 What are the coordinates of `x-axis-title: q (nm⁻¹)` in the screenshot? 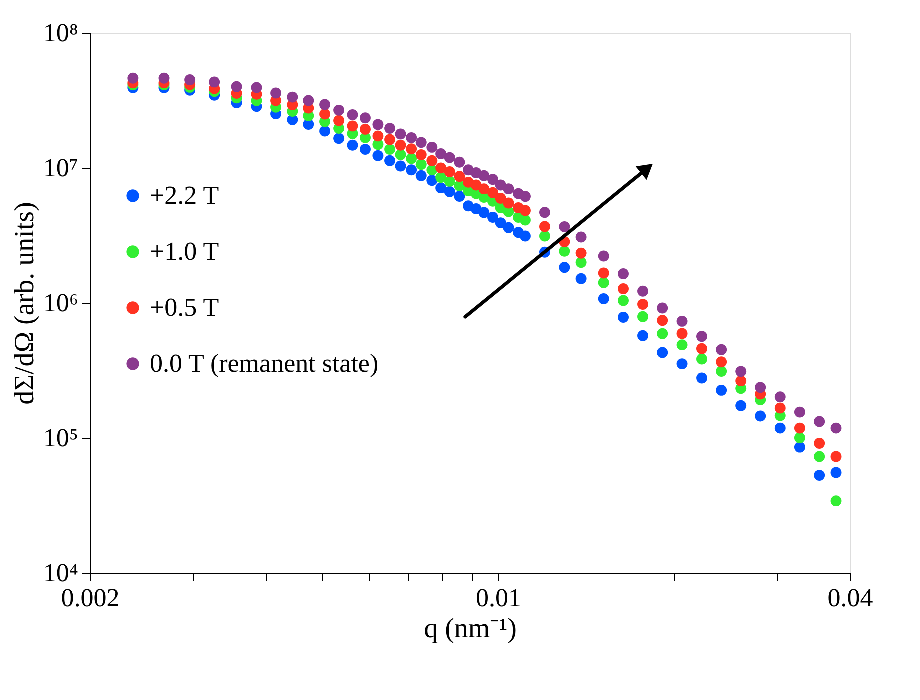 It's located at (470, 629).